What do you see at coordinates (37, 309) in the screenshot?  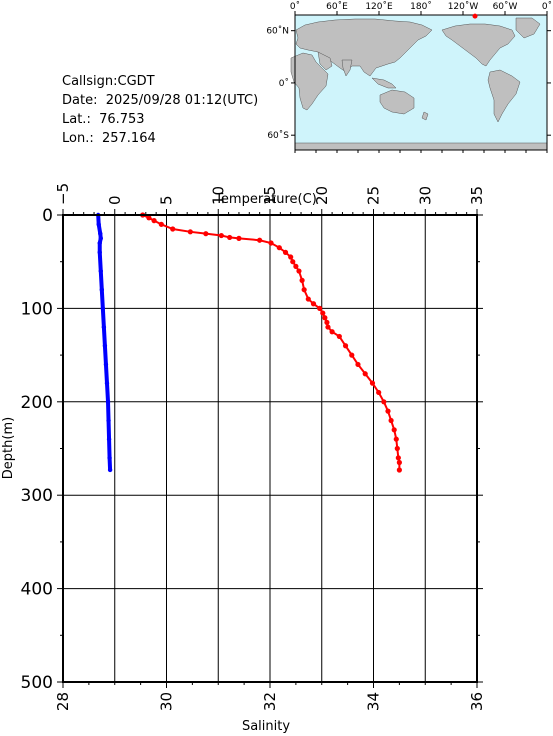 I see `depth-tick-label: 100` at bounding box center [37, 309].